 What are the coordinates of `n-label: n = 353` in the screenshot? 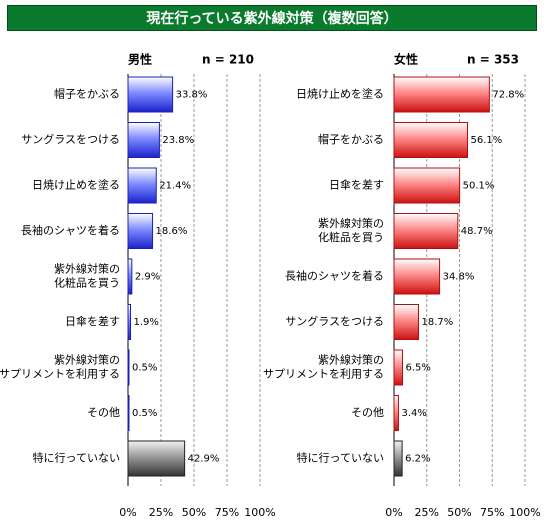 It's located at (493, 60).